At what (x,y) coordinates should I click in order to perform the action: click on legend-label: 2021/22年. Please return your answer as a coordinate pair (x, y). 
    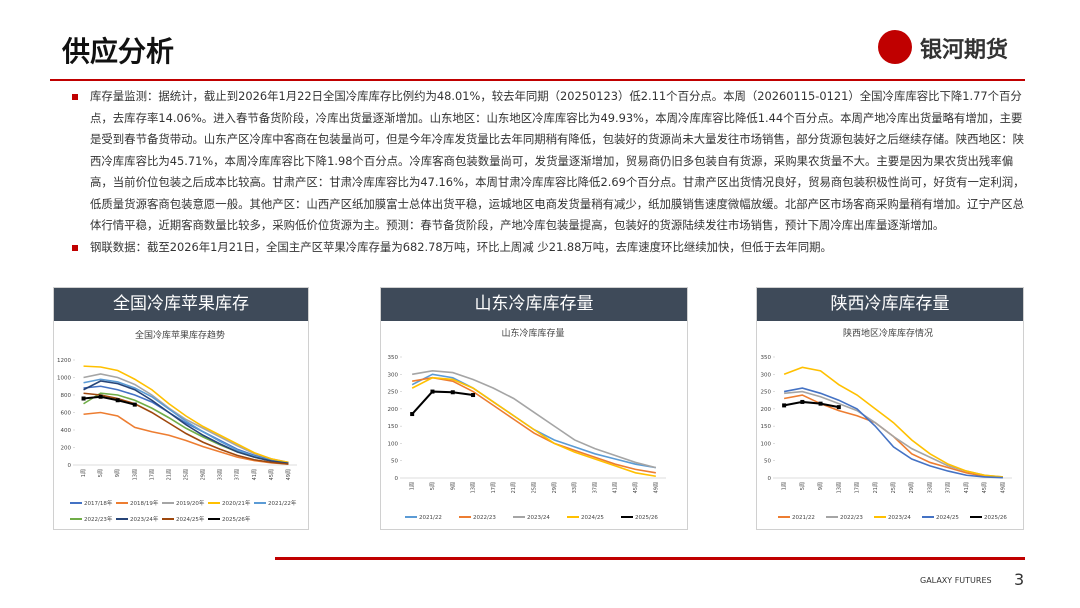
    Looking at the image, I should click on (282, 503).